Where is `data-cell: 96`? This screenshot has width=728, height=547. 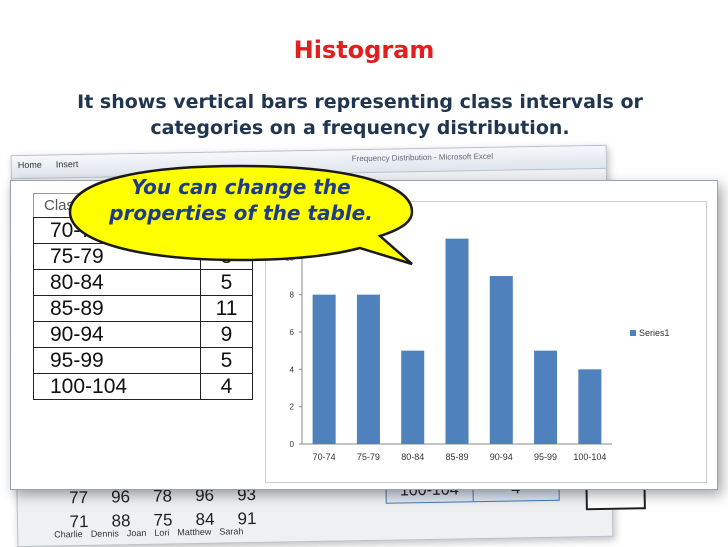
data-cell: 96 is located at coordinates (120, 497).